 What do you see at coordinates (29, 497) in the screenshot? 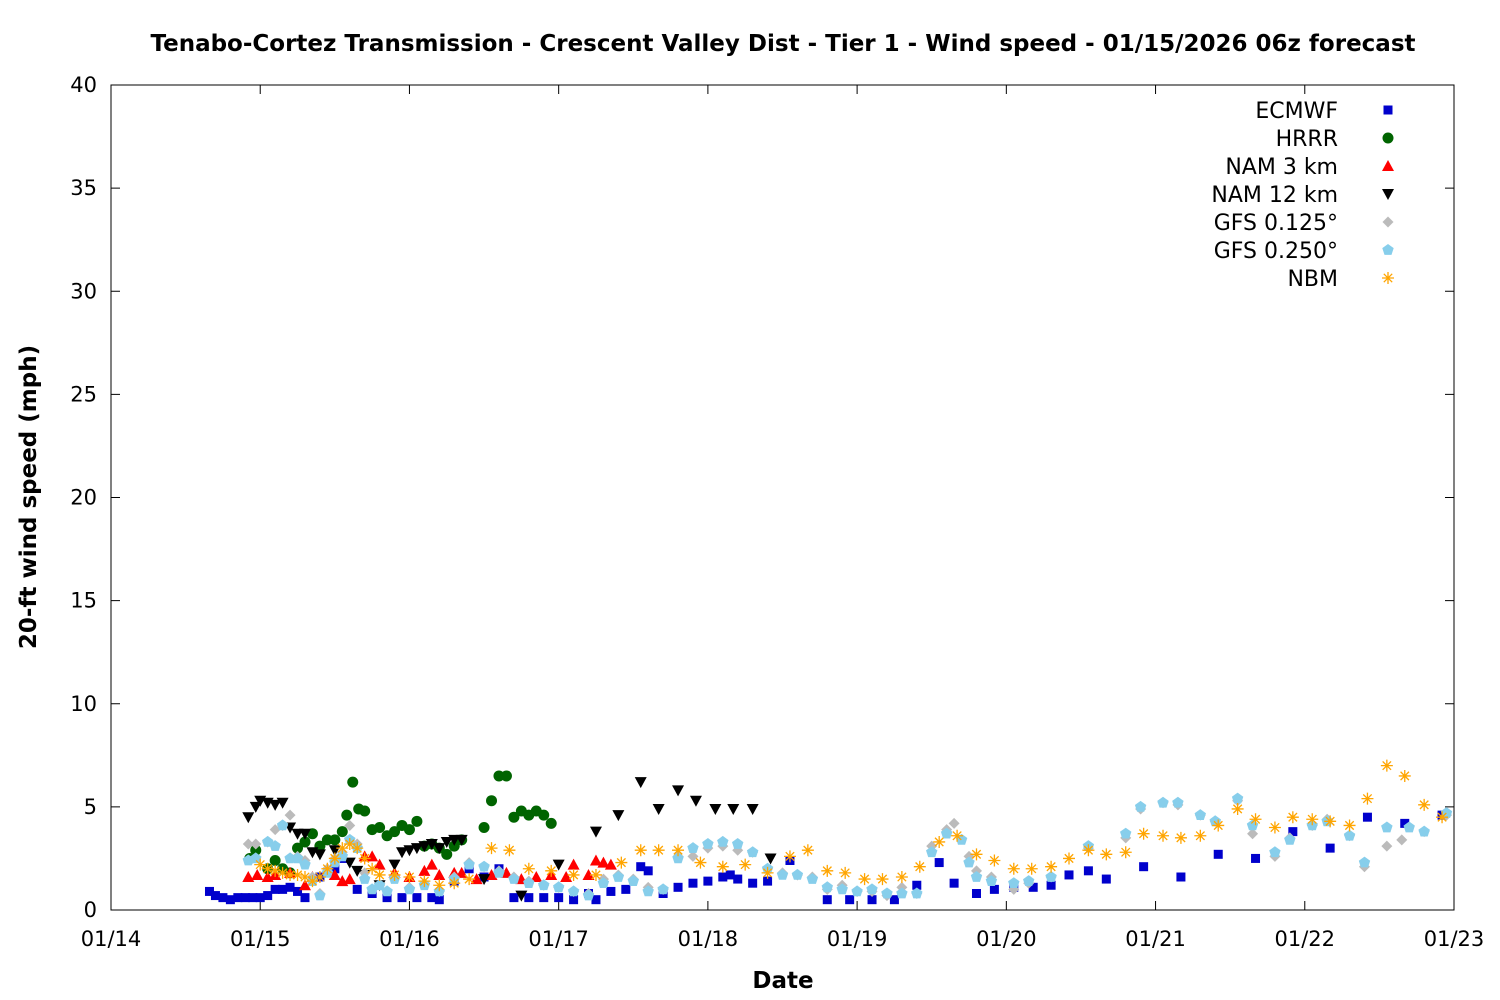
I see `y-axis-label: 20-ft wind speed (mph)` at bounding box center [29, 497].